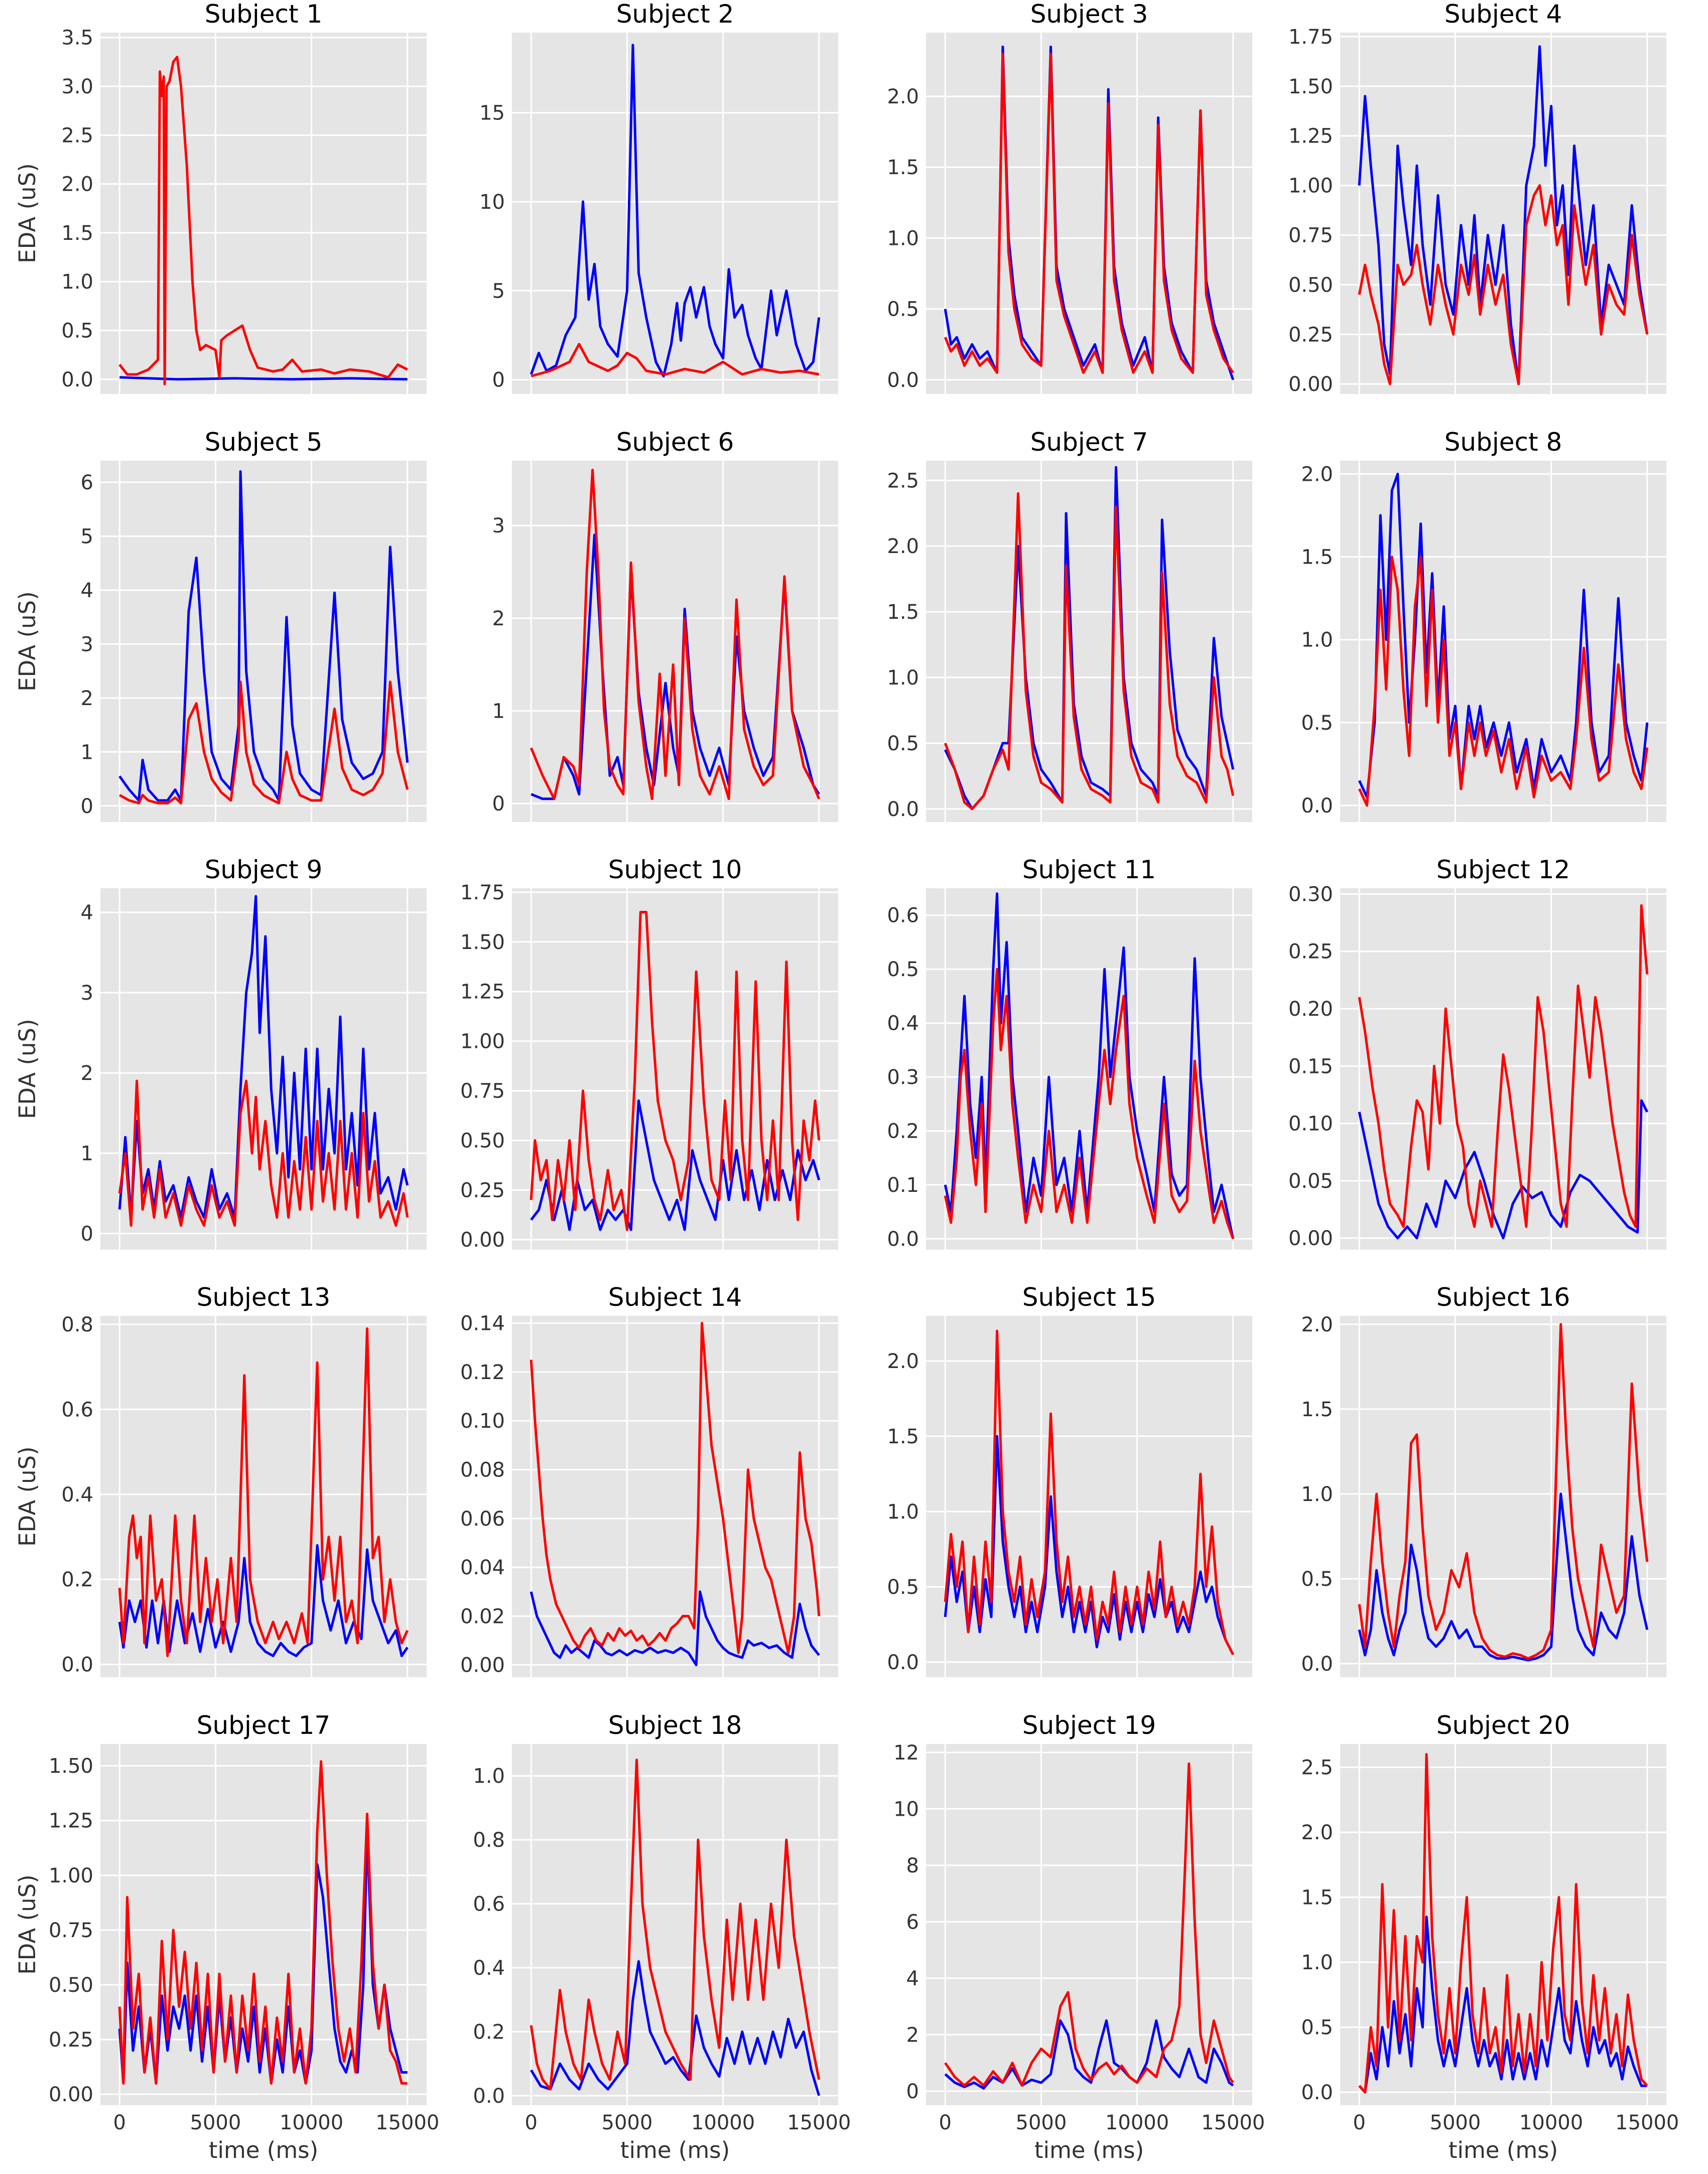  I want to click on subplot-title: Subject 8, so click(1503, 442).